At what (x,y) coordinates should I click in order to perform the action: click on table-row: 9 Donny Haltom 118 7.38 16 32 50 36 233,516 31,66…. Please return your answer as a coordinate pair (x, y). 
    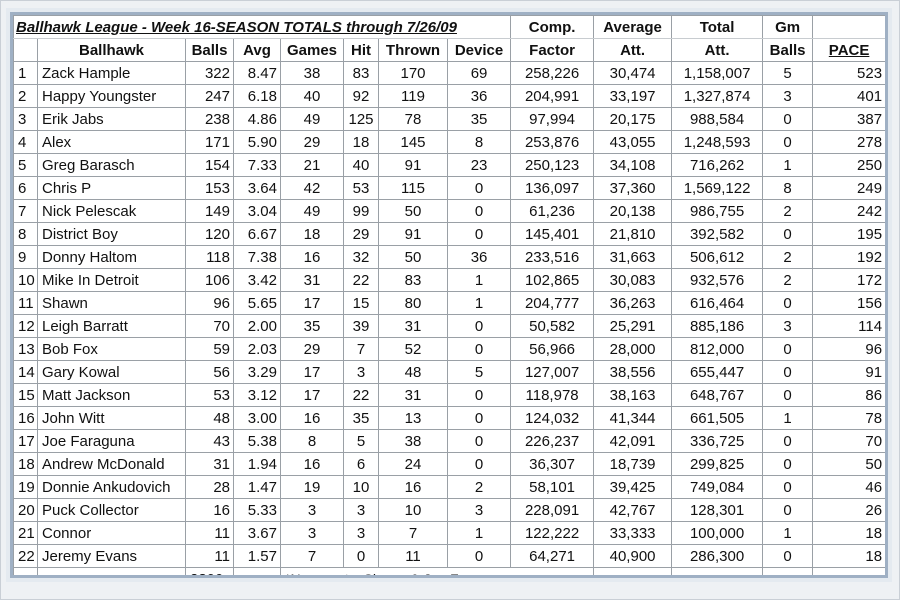
    Looking at the image, I should click on (449, 257).